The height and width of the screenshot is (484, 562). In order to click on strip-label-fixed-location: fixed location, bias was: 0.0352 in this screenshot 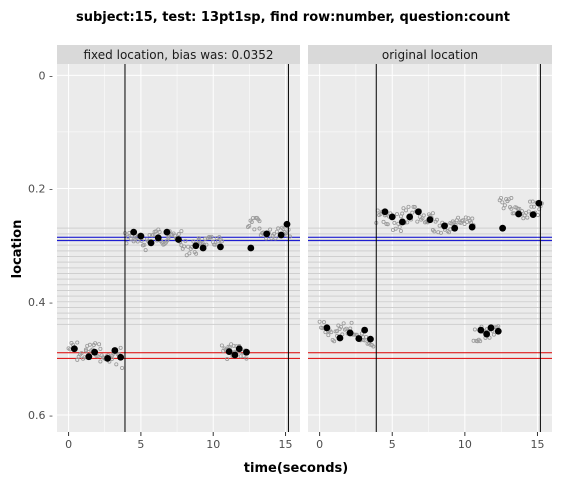, I will do `click(179, 55)`.